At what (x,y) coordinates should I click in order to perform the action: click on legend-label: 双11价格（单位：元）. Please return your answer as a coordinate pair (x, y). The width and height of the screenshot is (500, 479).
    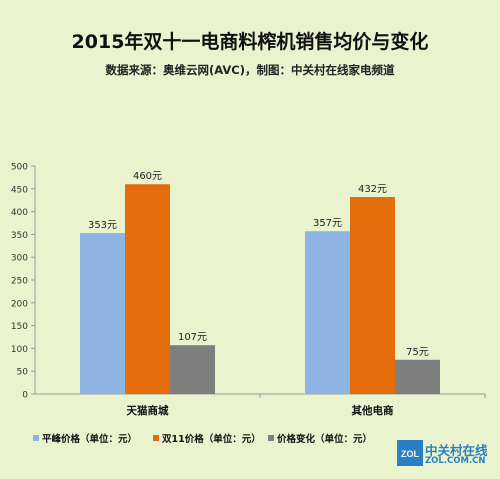
    Looking at the image, I should click on (211, 439).